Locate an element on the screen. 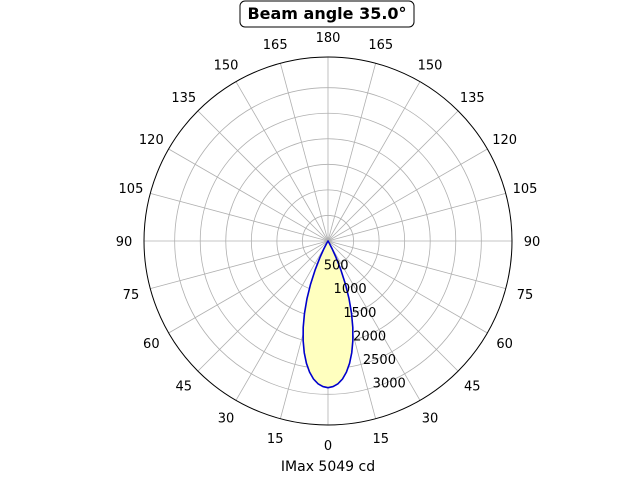 This screenshot has height=480, width=640. radial-tick-label: 2500 is located at coordinates (379, 360).